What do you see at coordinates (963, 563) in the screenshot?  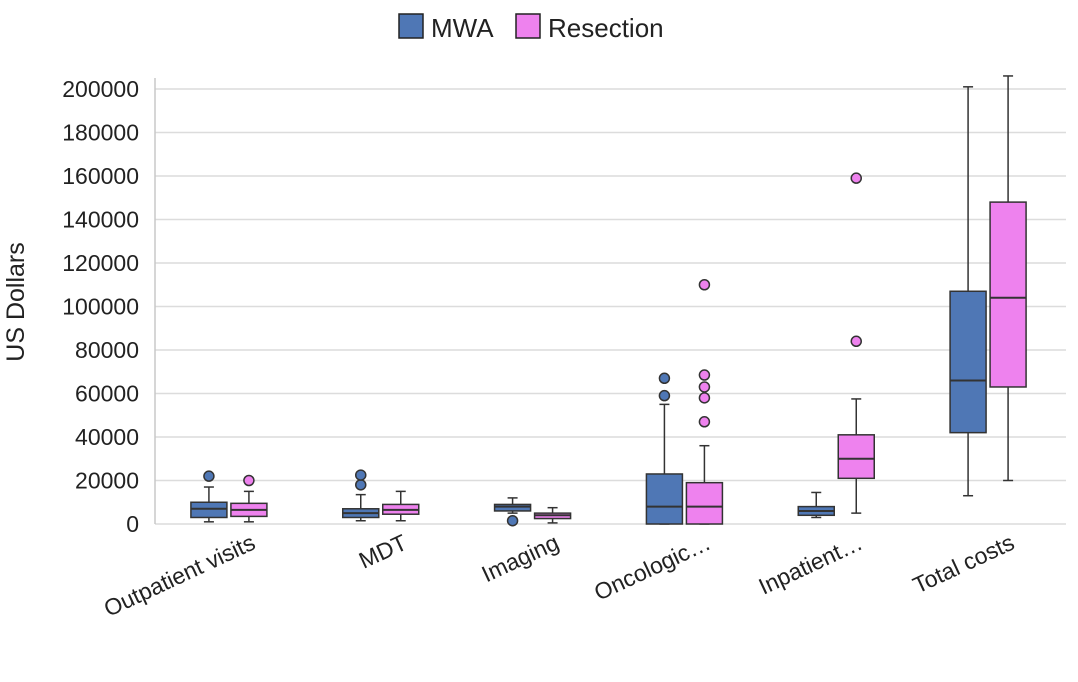 I see `x-tick-label: Total costs` at bounding box center [963, 563].